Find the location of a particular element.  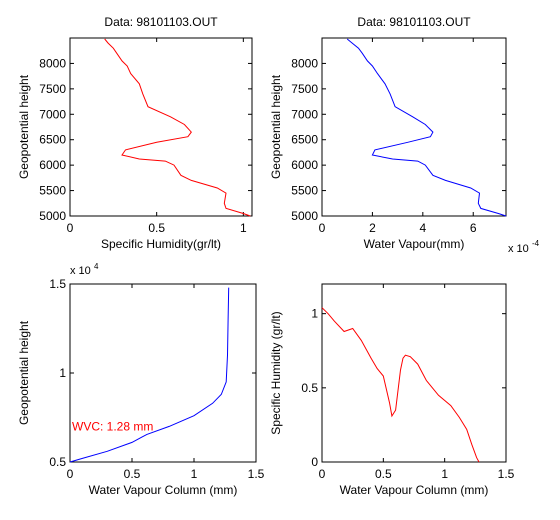

y-tick-label: 1.5 is located at coordinates (57, 284).